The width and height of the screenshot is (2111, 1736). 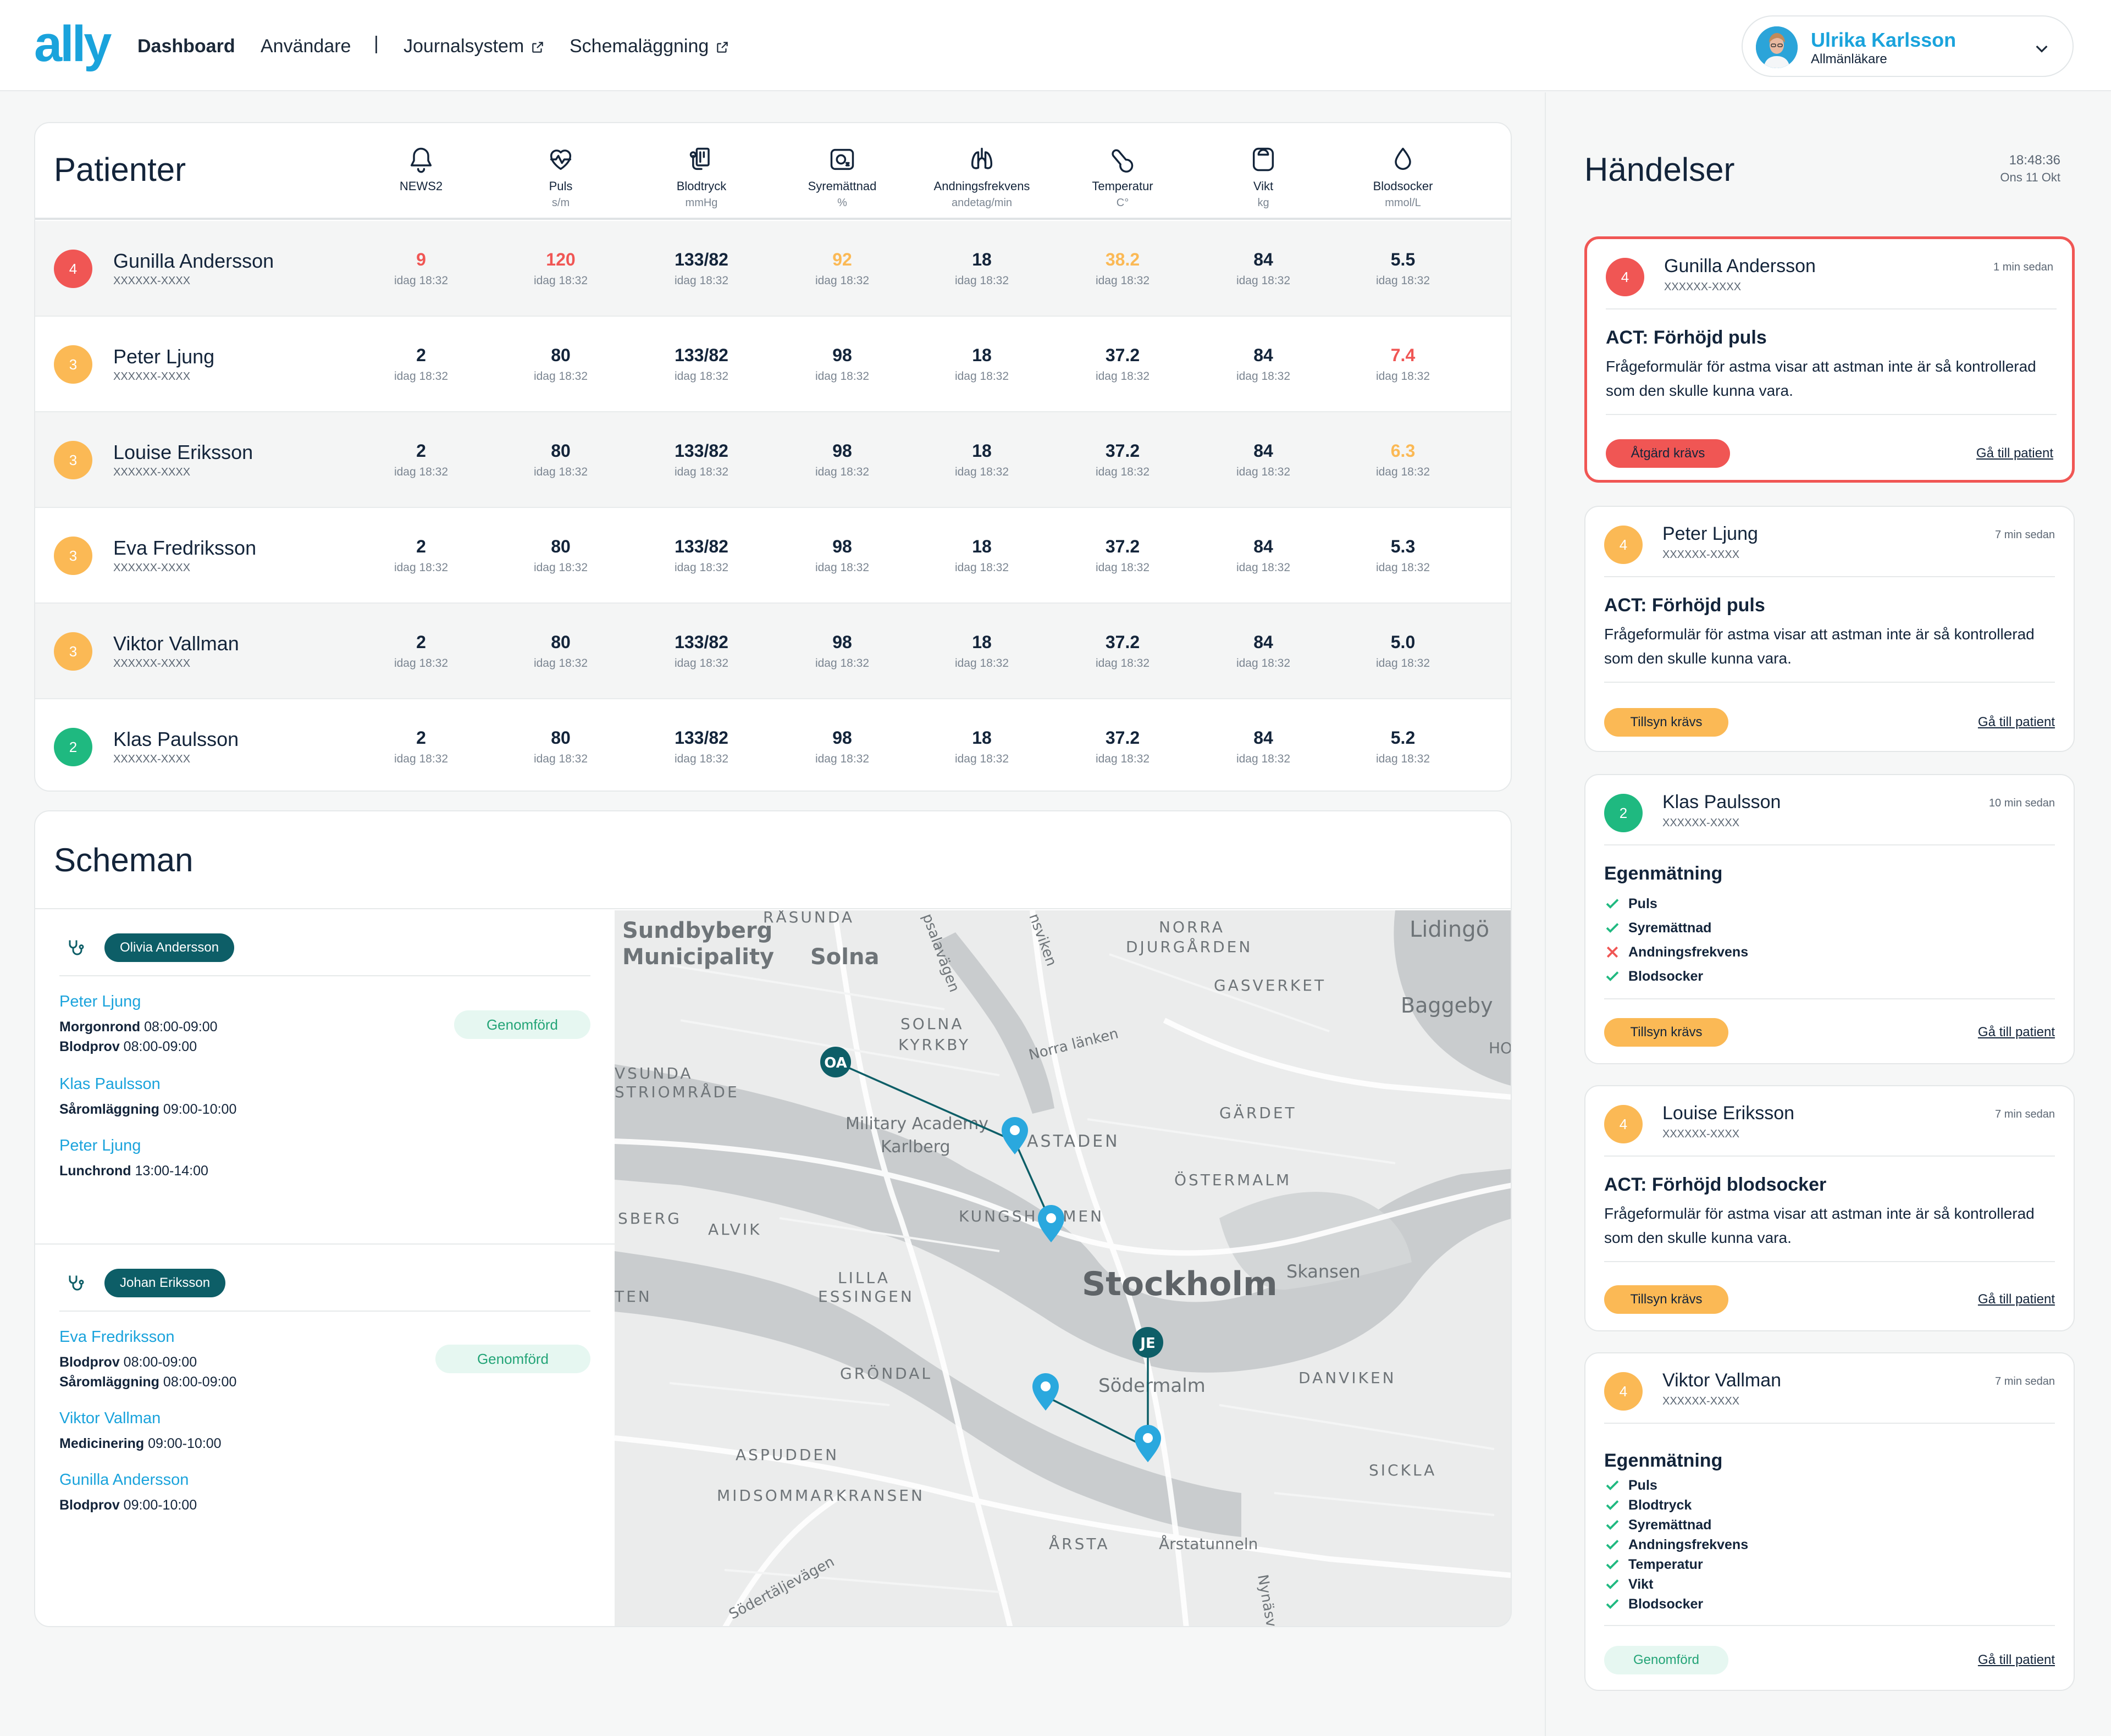 What do you see at coordinates (1676, 1525) in the screenshot?
I see `check-item: Syremättnad` at bounding box center [1676, 1525].